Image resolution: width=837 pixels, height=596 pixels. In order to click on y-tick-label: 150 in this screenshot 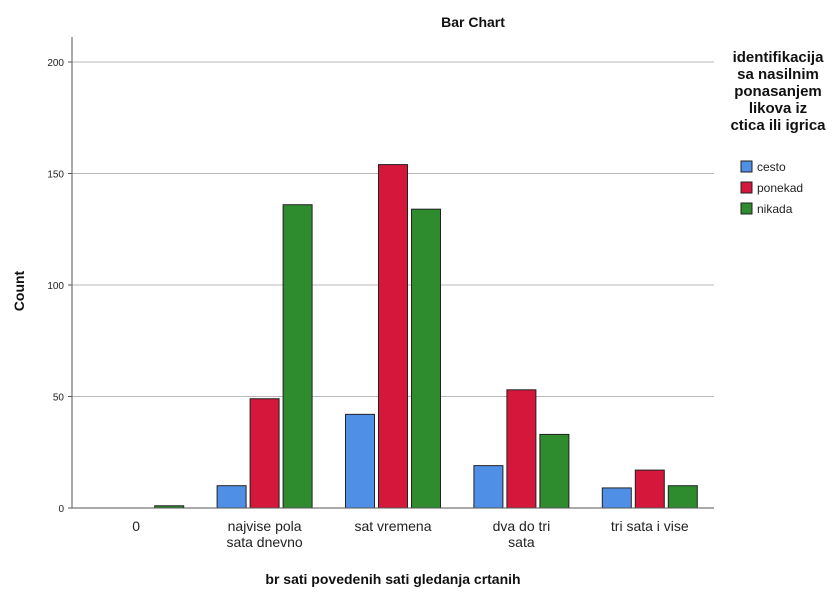, I will do `click(55, 175)`.